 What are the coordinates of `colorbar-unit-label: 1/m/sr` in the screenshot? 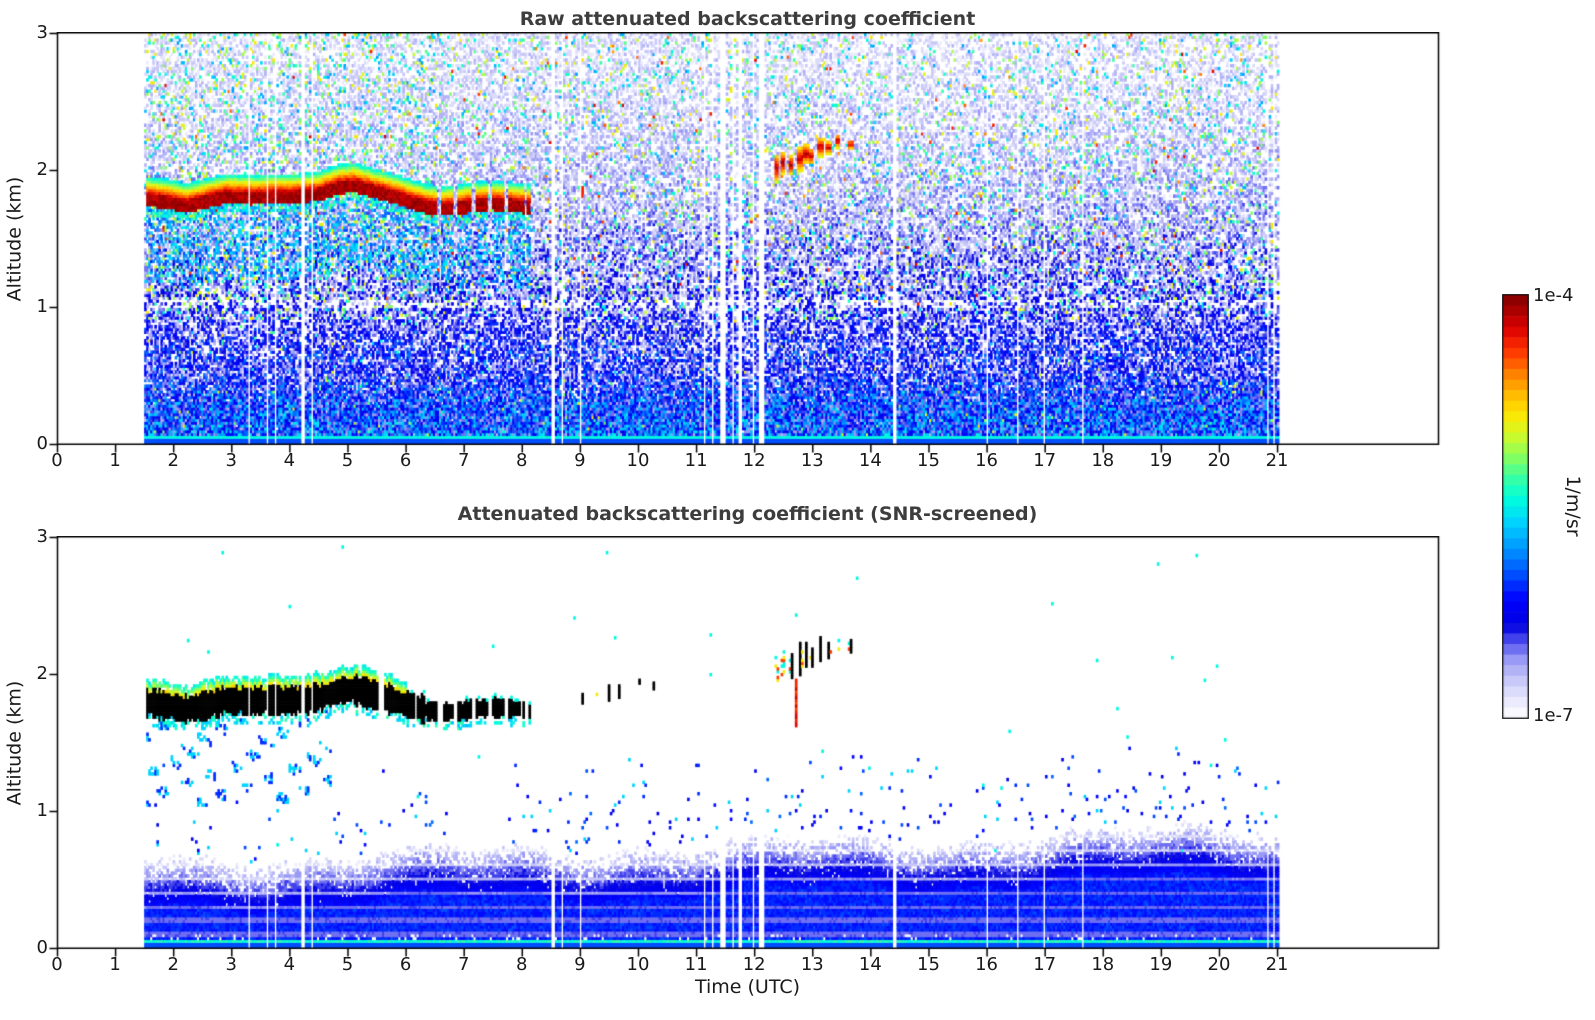 It's located at (1573, 506).